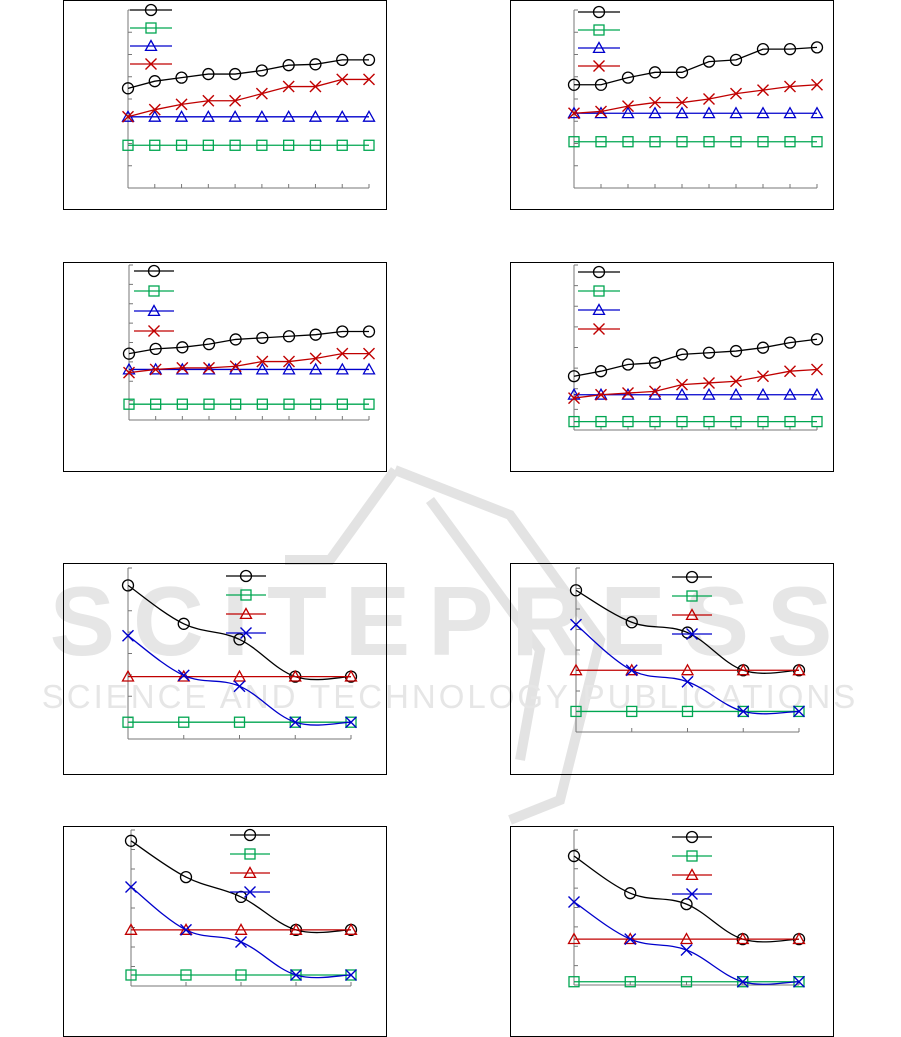 This screenshot has width=901, height=1037. What do you see at coordinates (248, 363) in the screenshot?
I see `series-line-x` at bounding box center [248, 363].